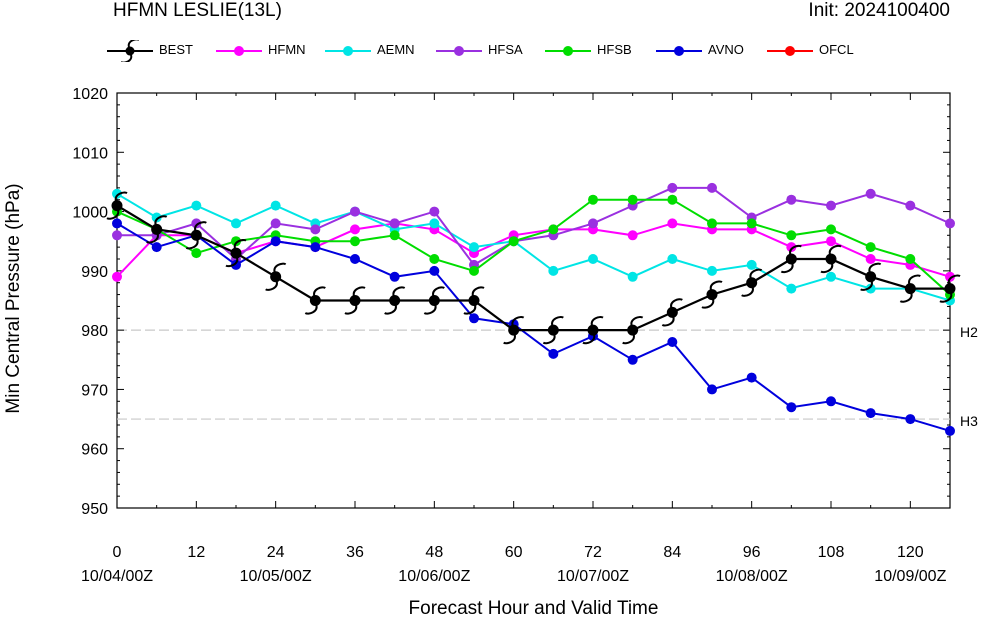 This screenshot has height=618, width=984. I want to click on x-tick-label: 12, so click(196, 552).